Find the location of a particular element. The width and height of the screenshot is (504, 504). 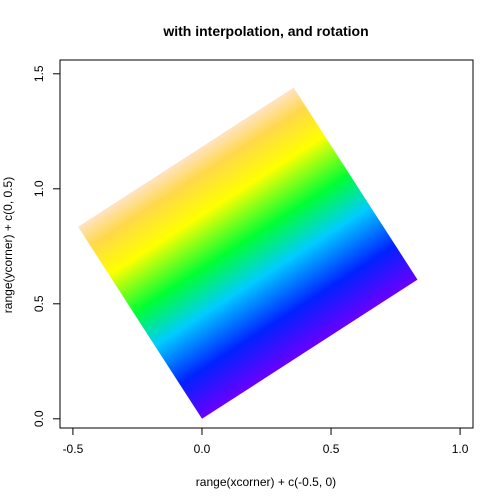

y-tick-label-0: 0.0 is located at coordinates (39, 418).